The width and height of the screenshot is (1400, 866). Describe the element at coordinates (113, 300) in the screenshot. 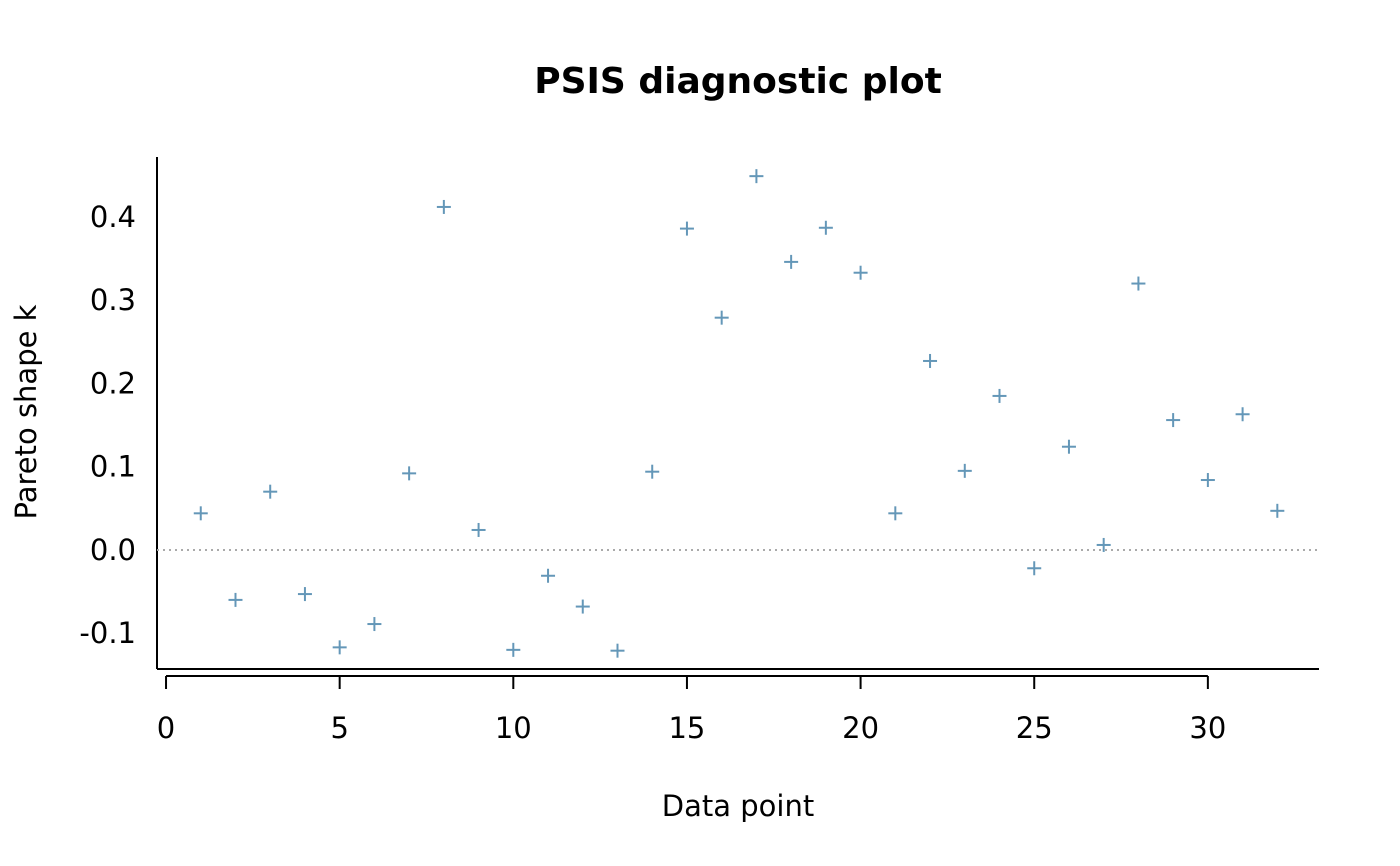

I see `y-tick-label: 0.3` at that location.